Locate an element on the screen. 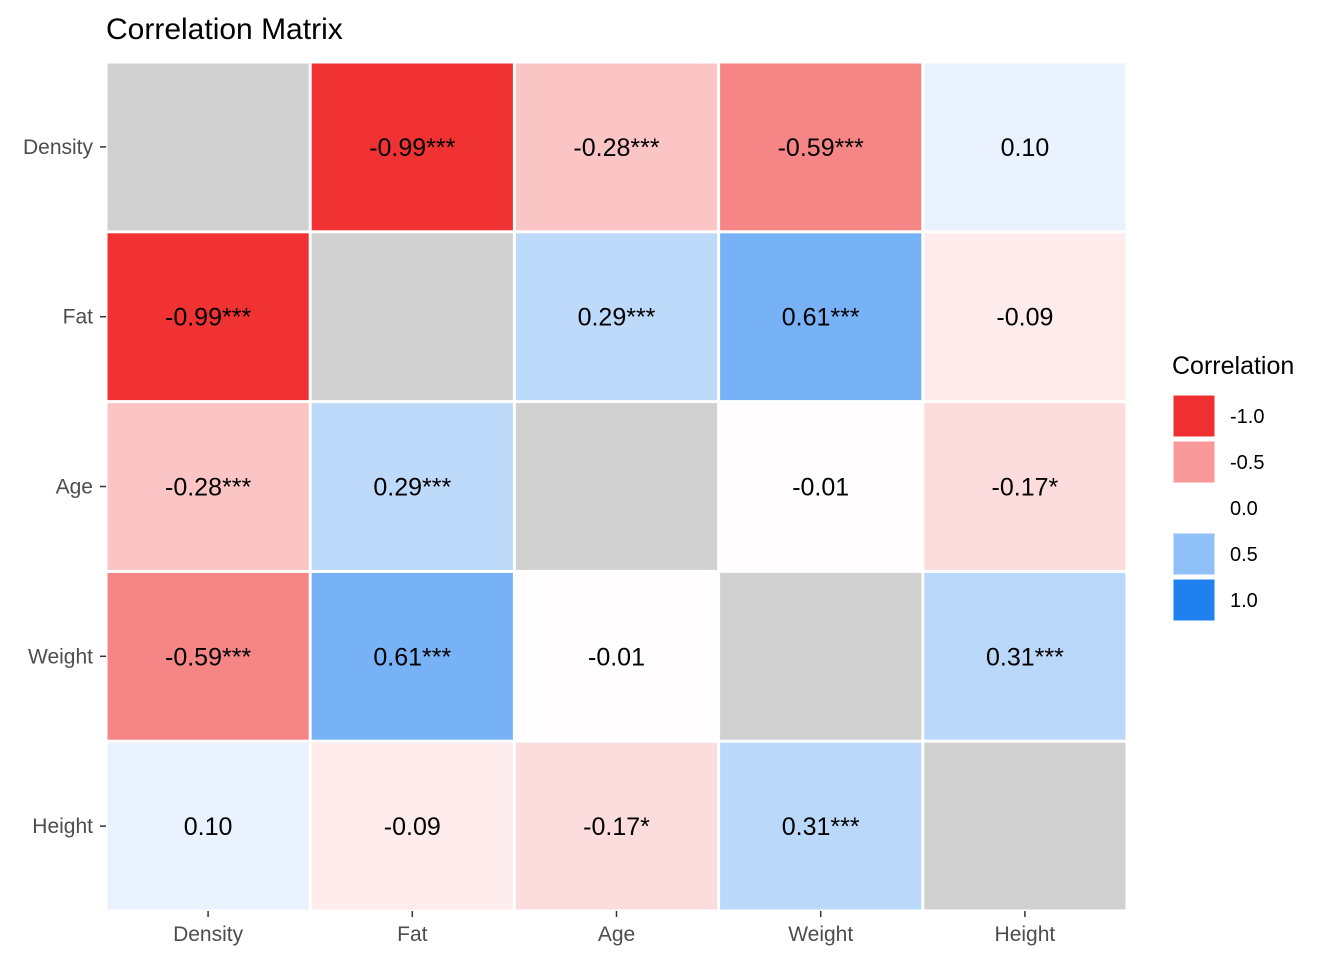 The image size is (1344, 960). heatmap-cell-height-fat is located at coordinates (412, 826).